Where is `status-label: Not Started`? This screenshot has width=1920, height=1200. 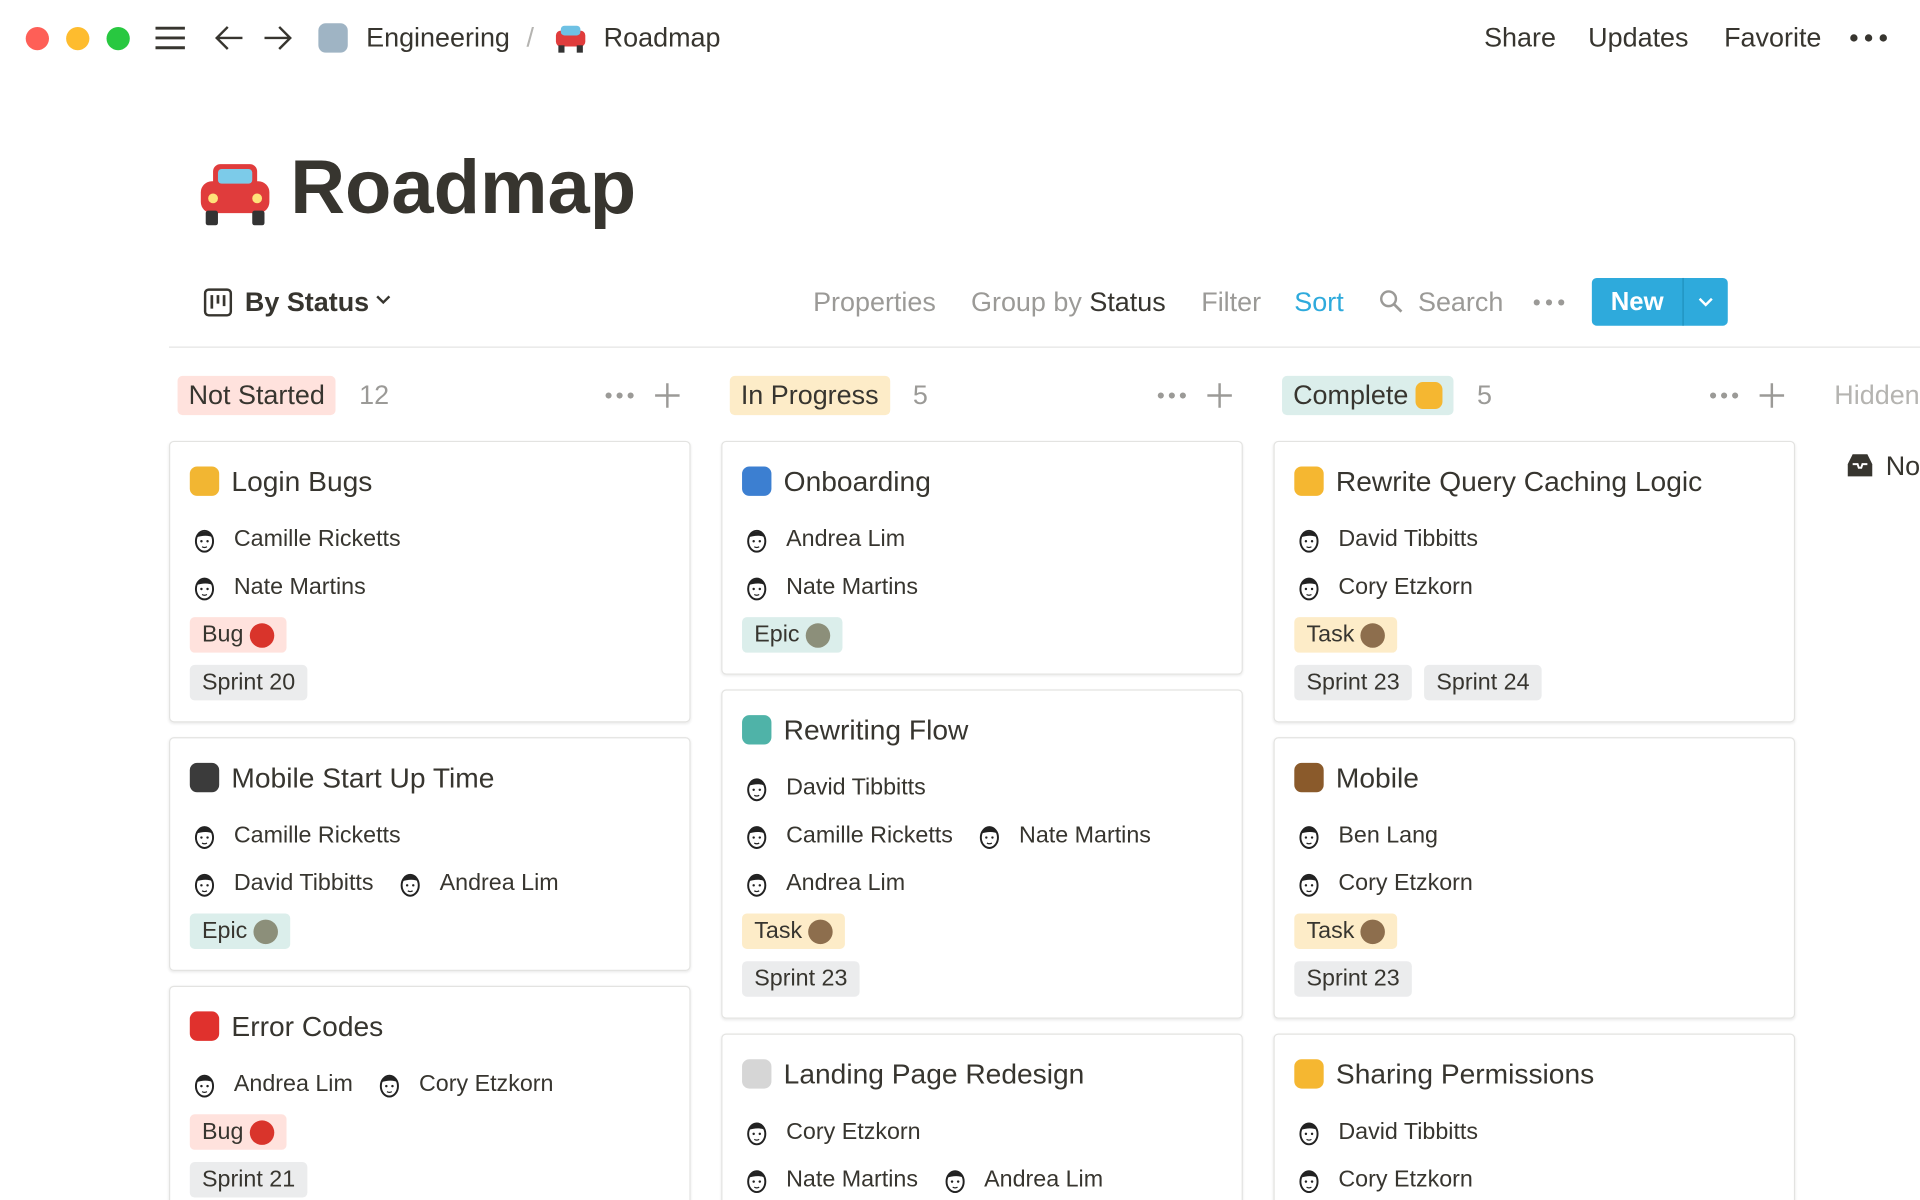 status-label: Not Started is located at coordinates (256, 395).